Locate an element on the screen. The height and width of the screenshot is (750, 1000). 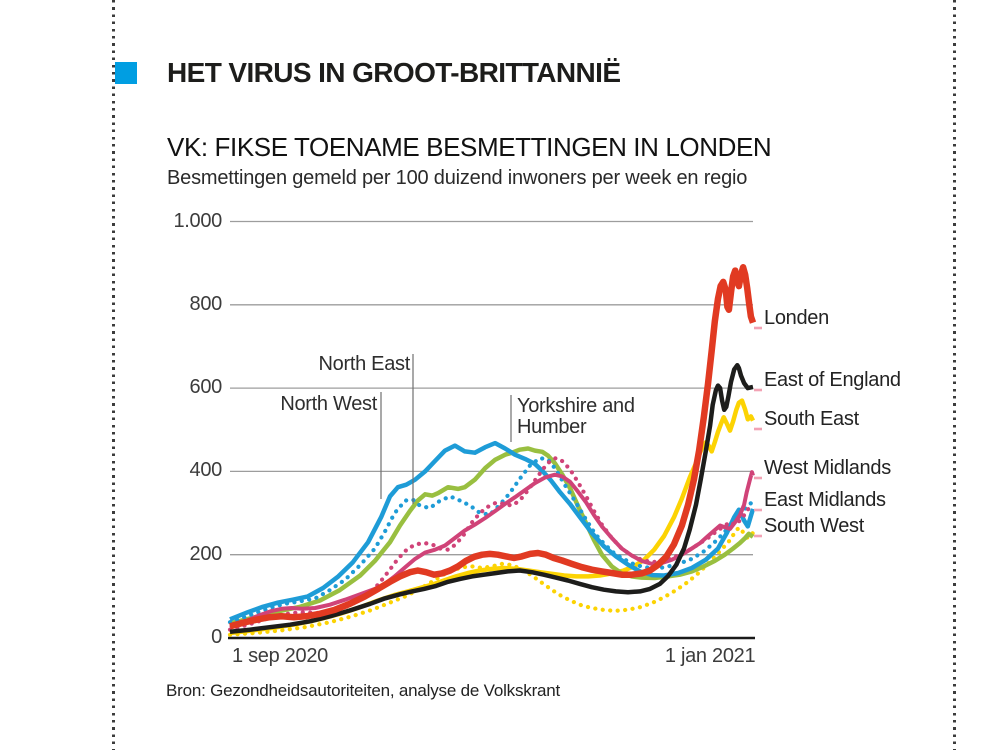
callout-label-north-west: North West is located at coordinates (328, 404).